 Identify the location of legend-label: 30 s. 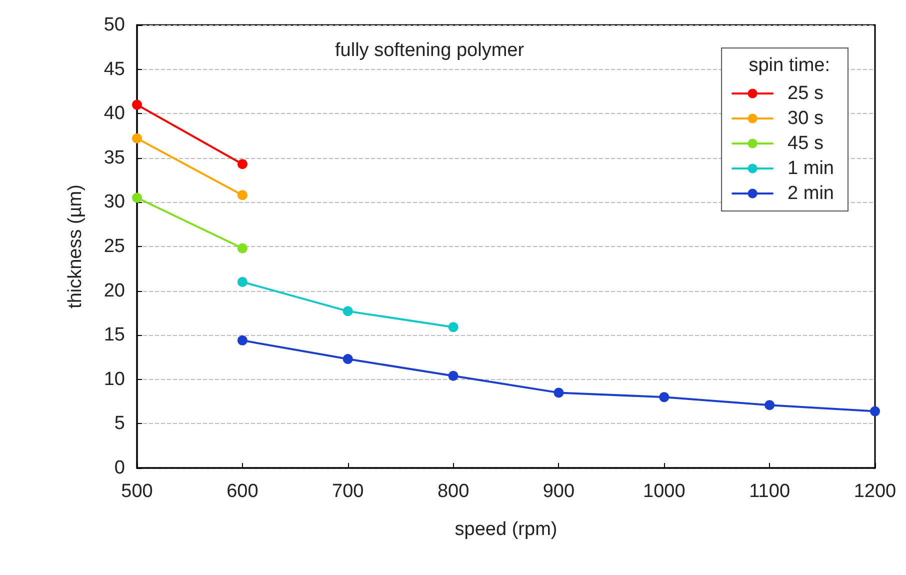
(806, 118).